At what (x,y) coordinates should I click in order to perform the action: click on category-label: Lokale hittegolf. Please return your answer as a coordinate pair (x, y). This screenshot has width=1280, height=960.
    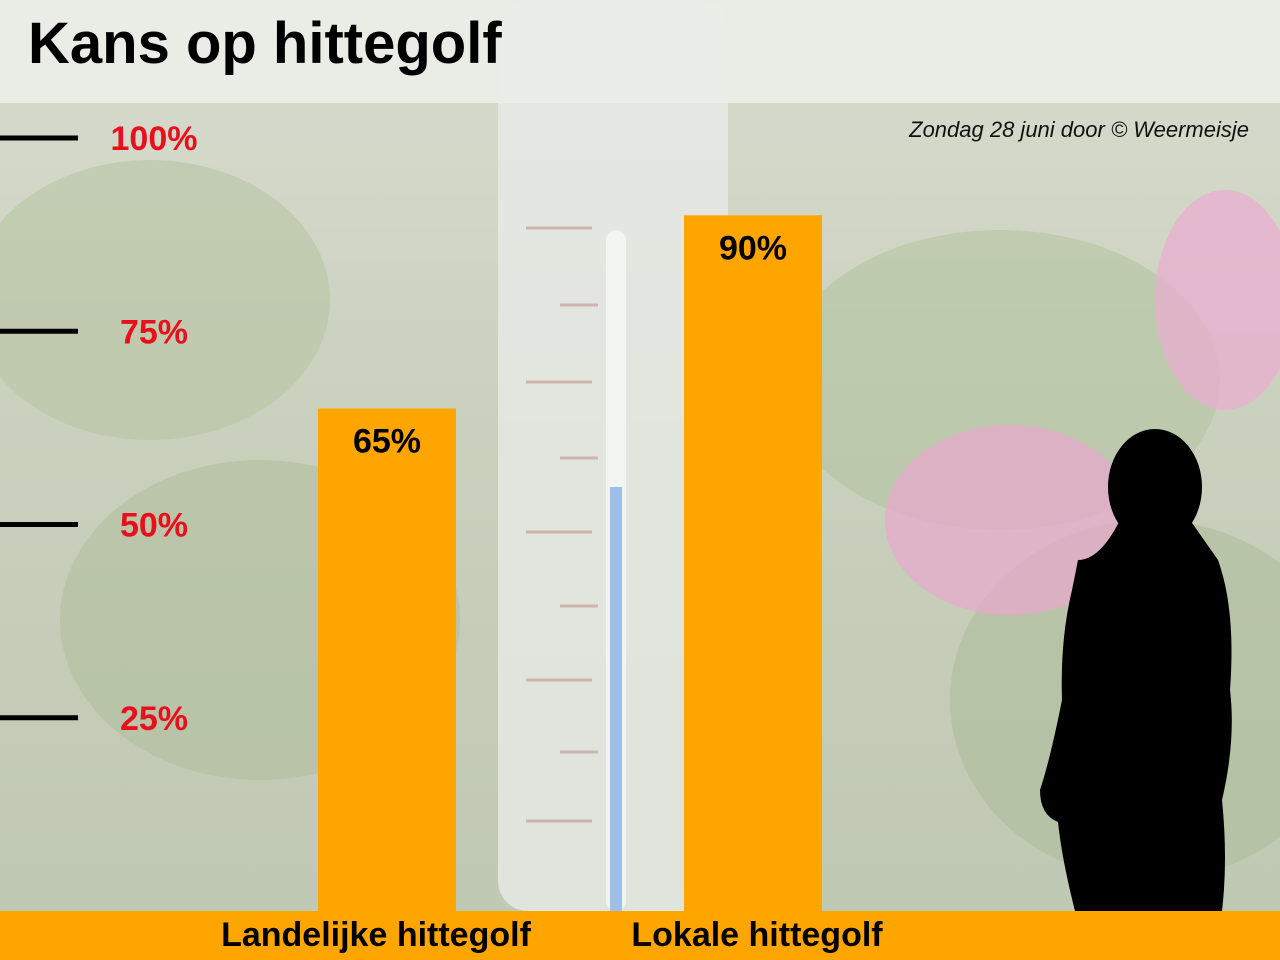
    Looking at the image, I should click on (757, 935).